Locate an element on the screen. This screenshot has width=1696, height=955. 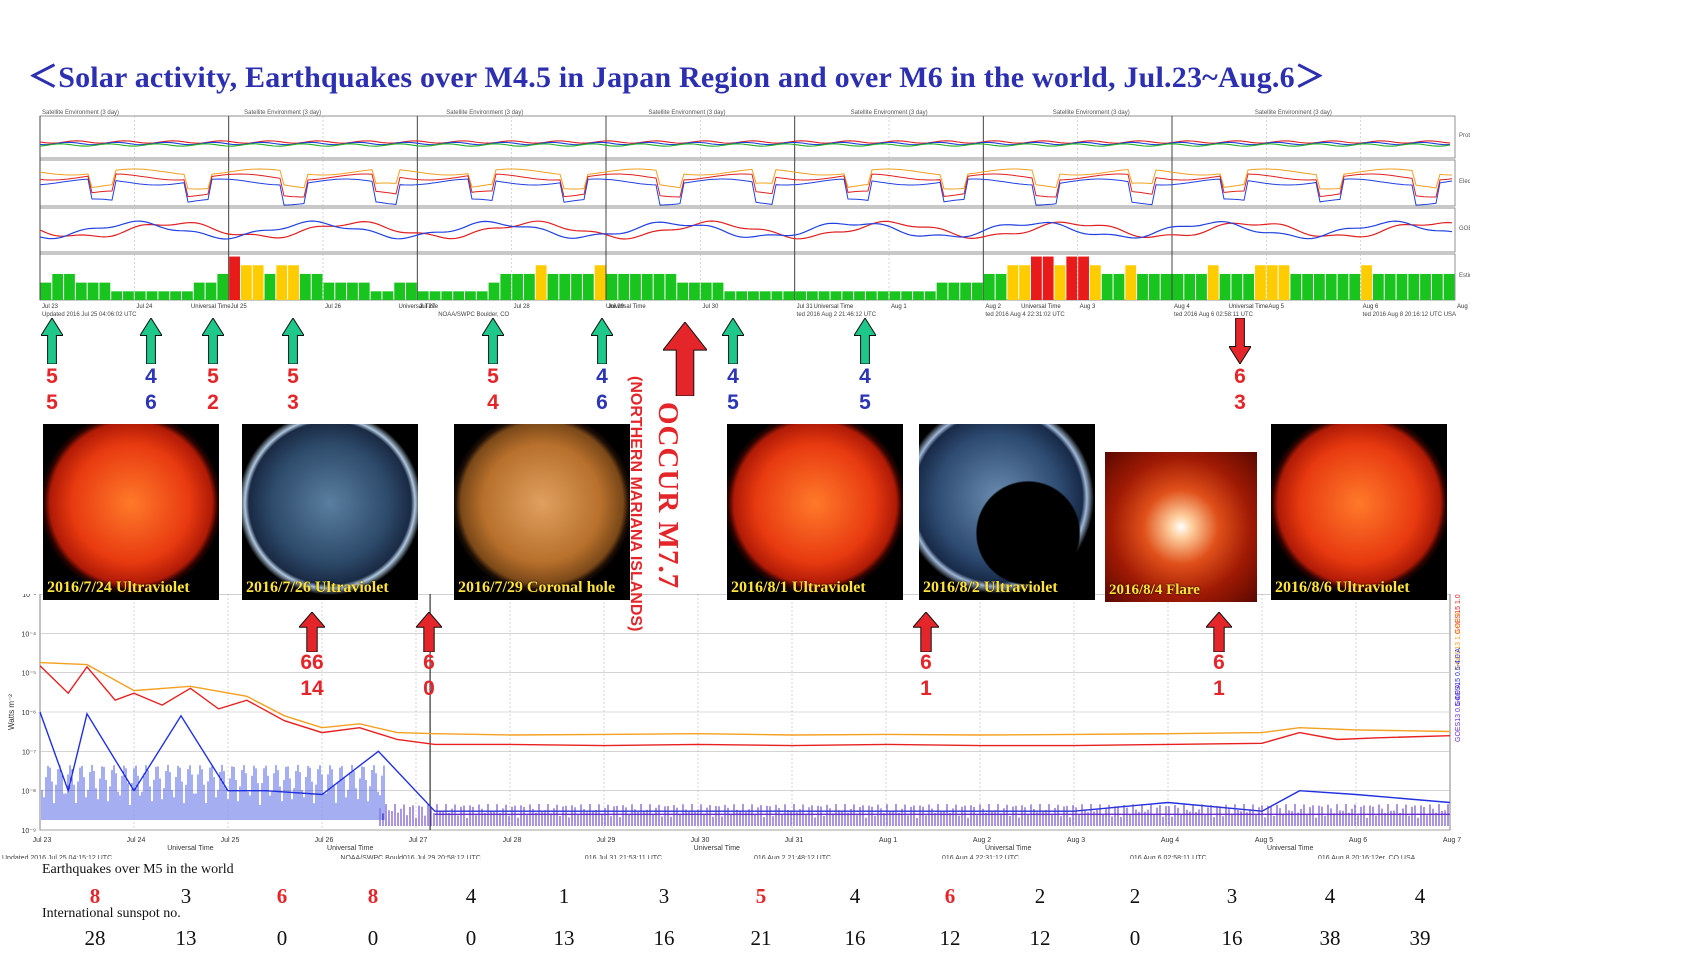
env-updated-label-4: ted 2016 Aug 6 02:58:11 UTC is located at coordinates (1214, 315).